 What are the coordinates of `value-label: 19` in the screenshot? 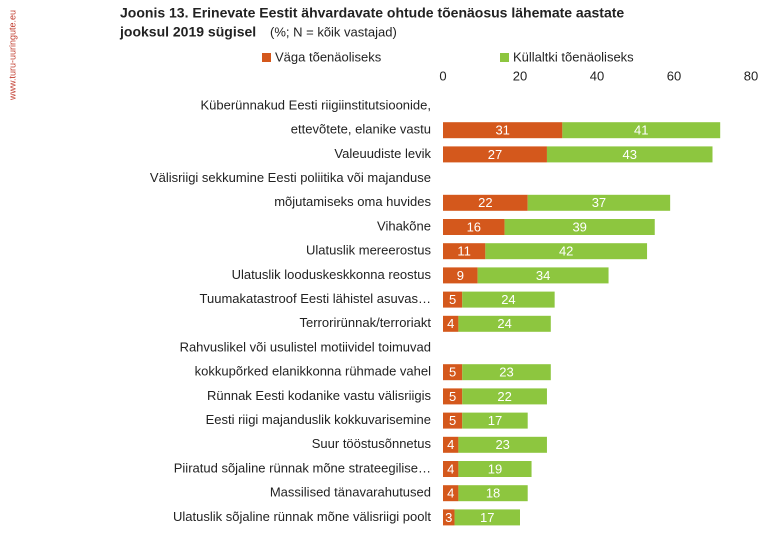 It's located at (495, 468).